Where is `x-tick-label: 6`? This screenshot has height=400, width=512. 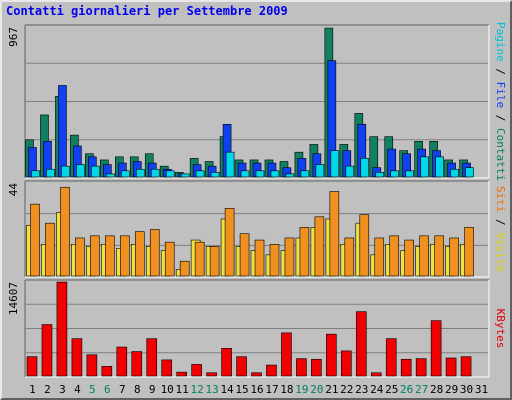 x-tick-label: 6 is located at coordinates (107, 389).